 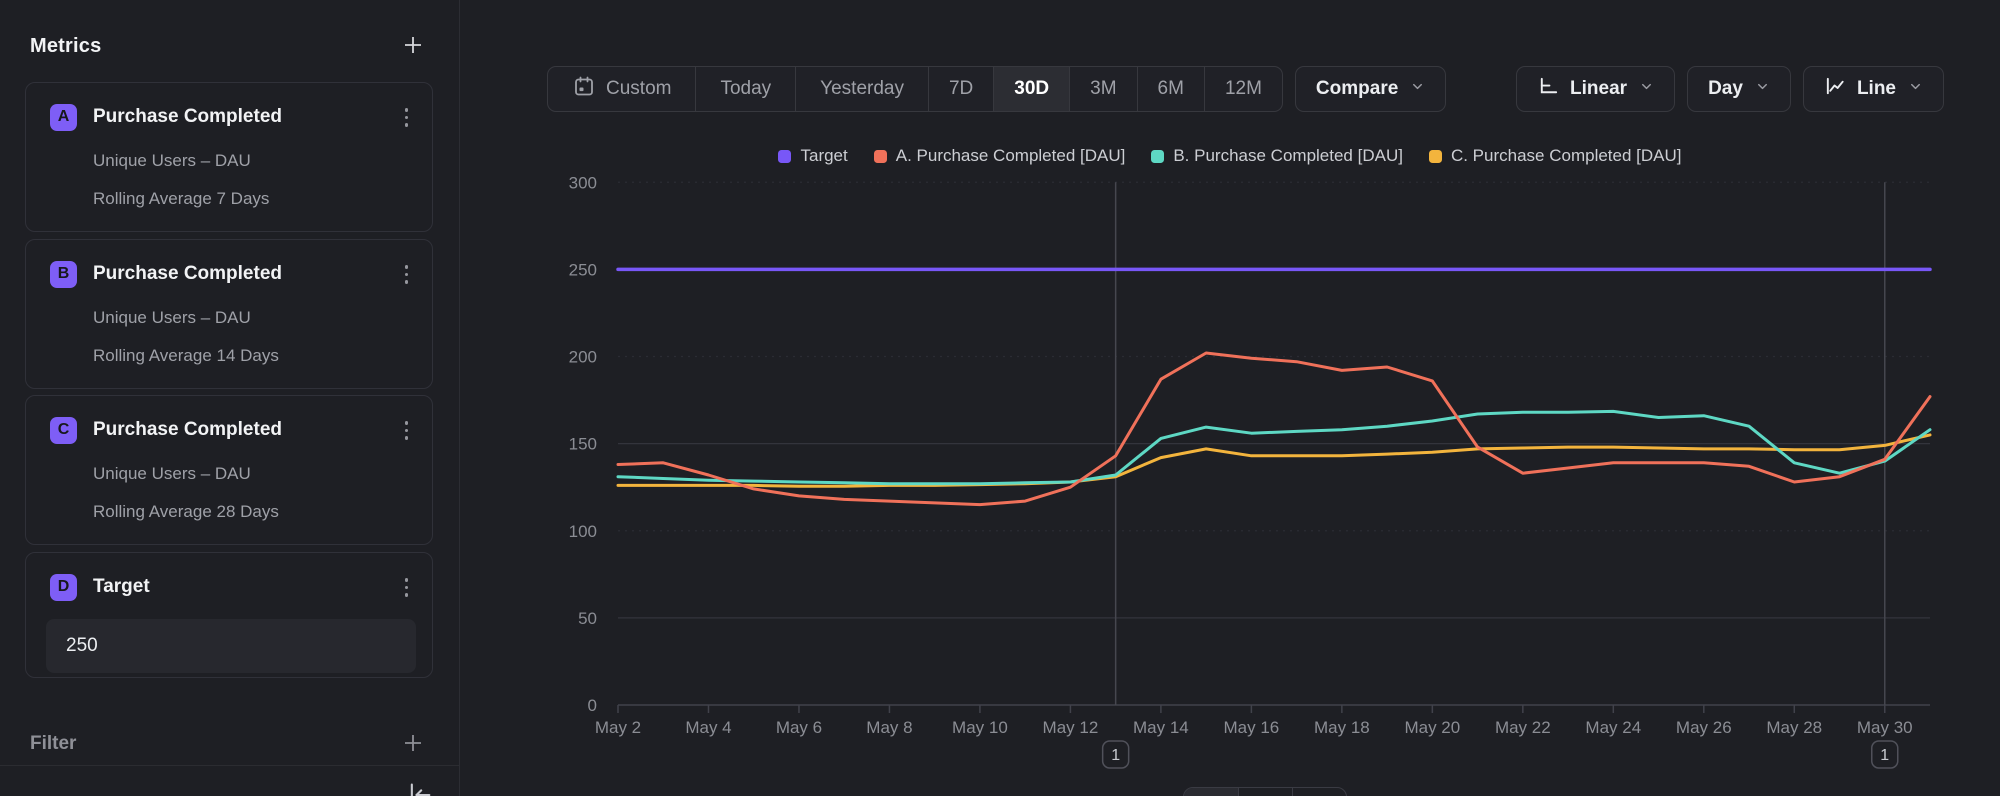 I want to click on x-axis-label: May 28, so click(x=1794, y=727).